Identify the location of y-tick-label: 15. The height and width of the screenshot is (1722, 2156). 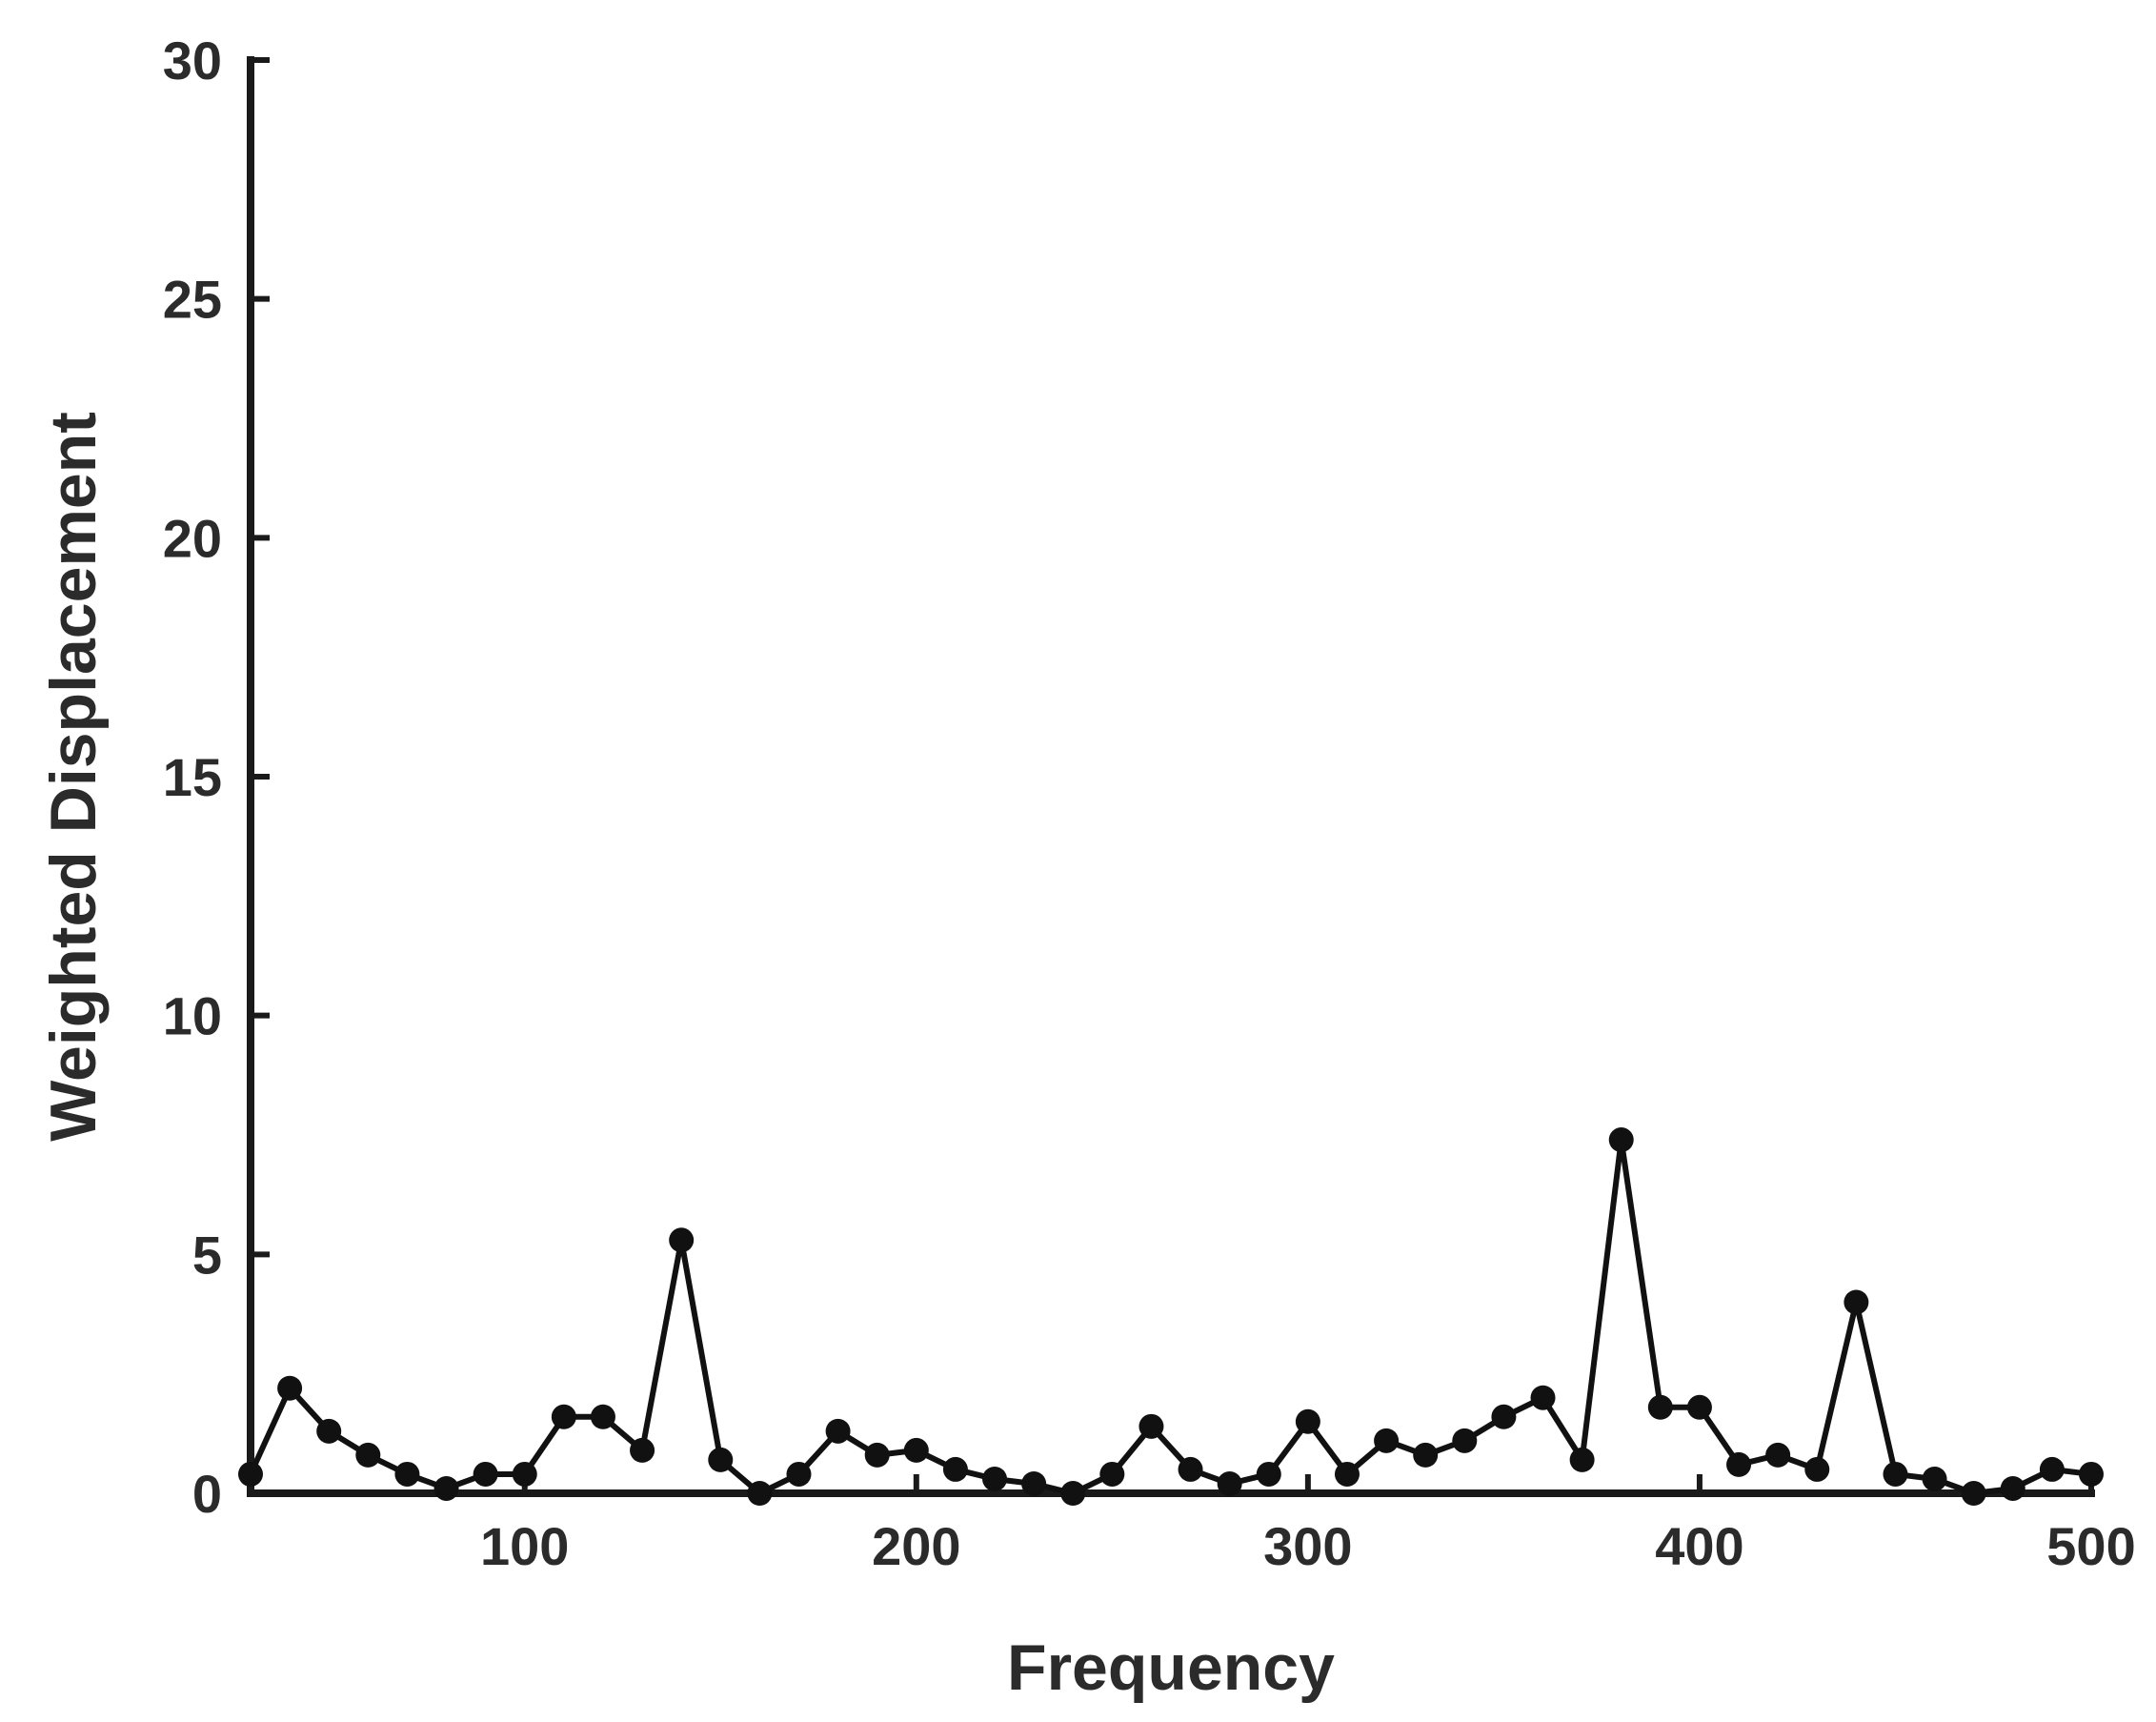
(193, 777).